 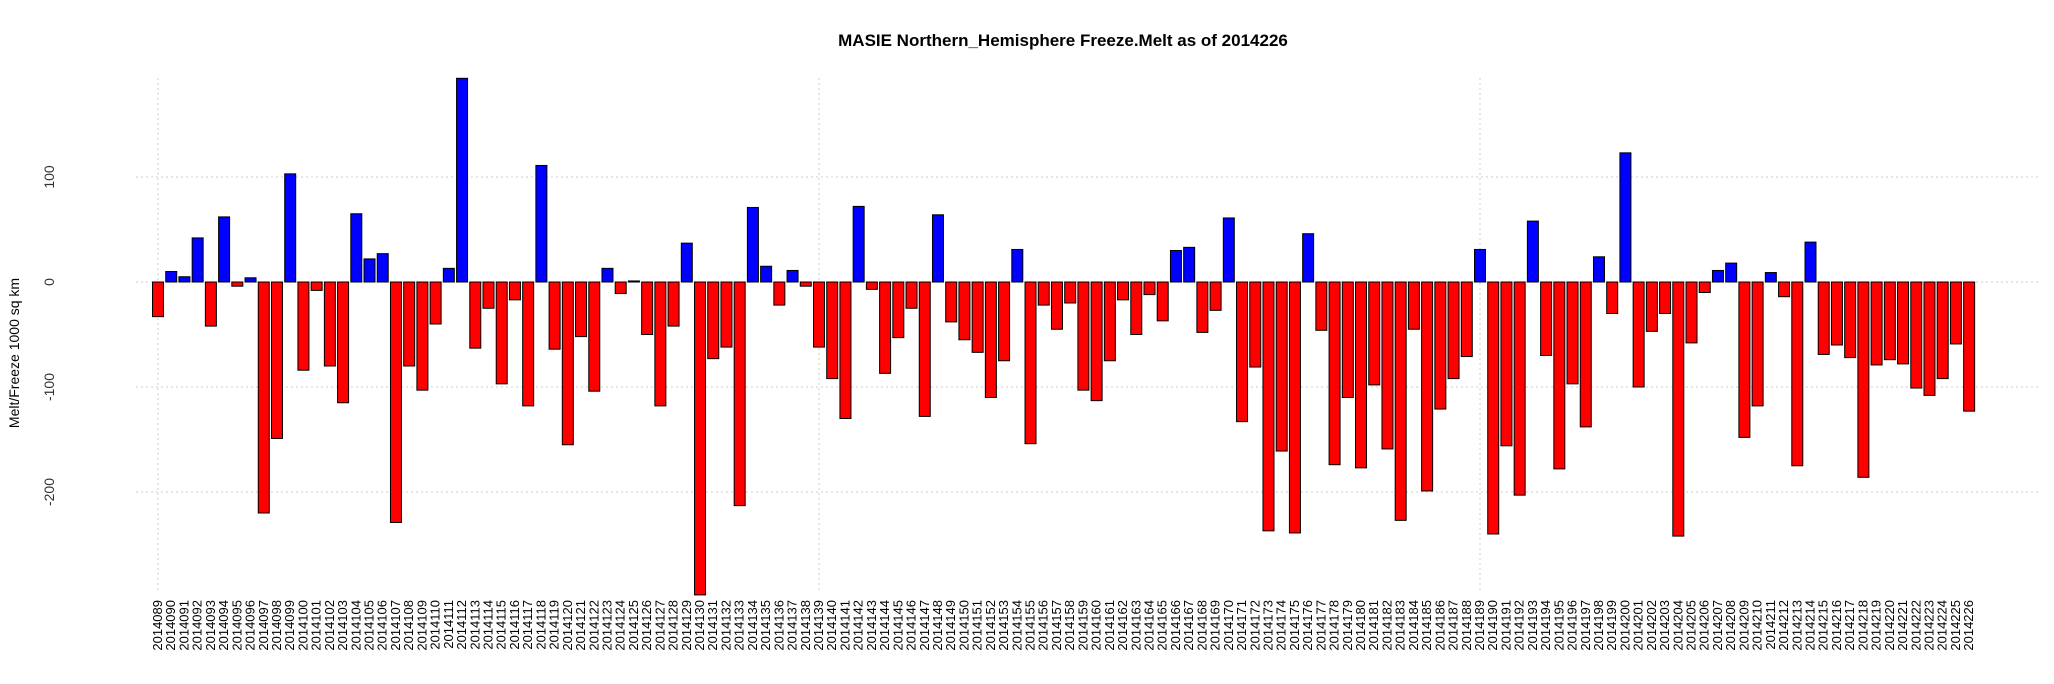 What do you see at coordinates (659, 625) in the screenshot?
I see `x-tick-label: 2014127` at bounding box center [659, 625].